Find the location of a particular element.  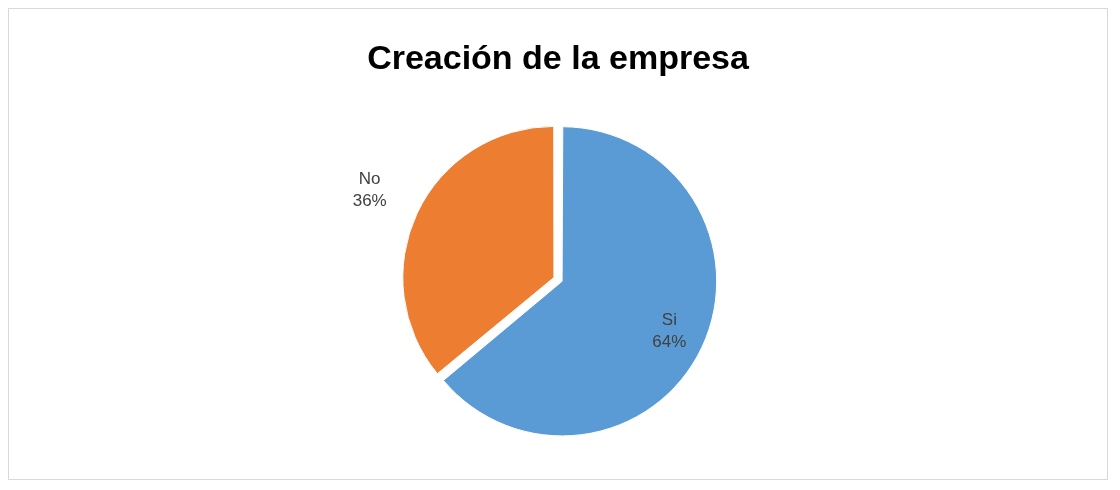

slice-label: No is located at coordinates (369, 179).